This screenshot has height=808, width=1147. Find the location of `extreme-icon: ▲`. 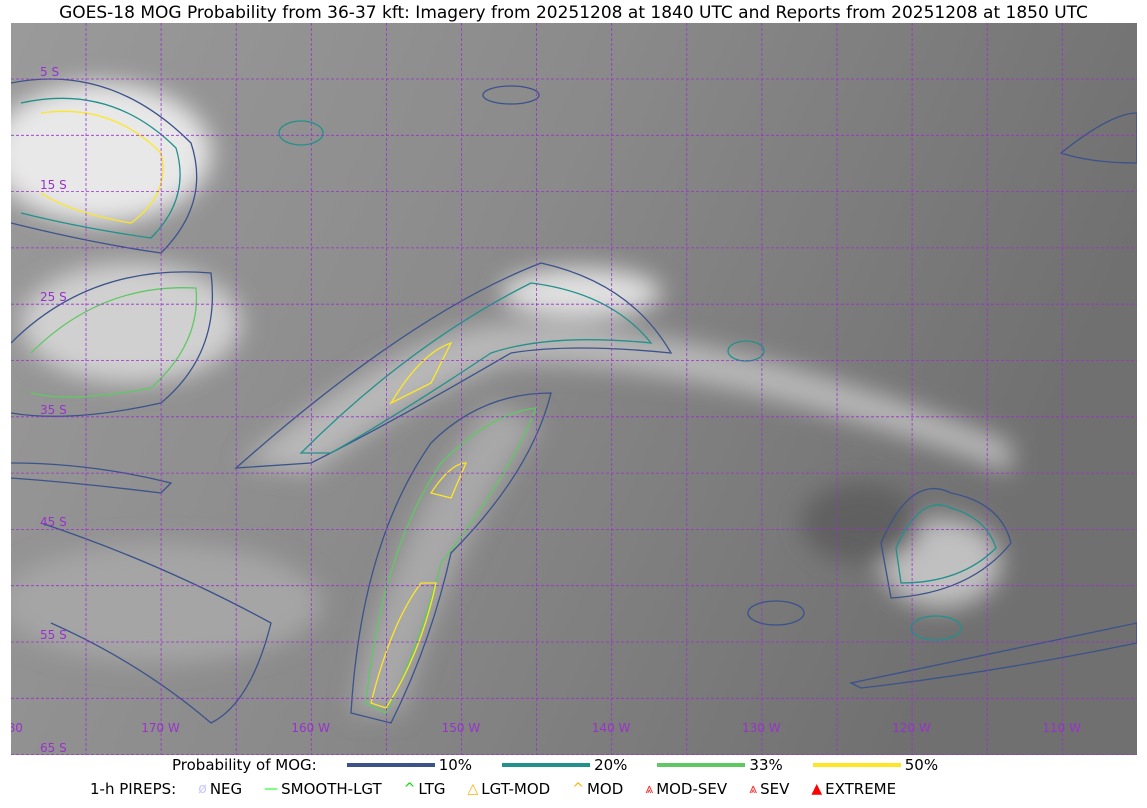

extreme-icon: ▲ is located at coordinates (817, 789).